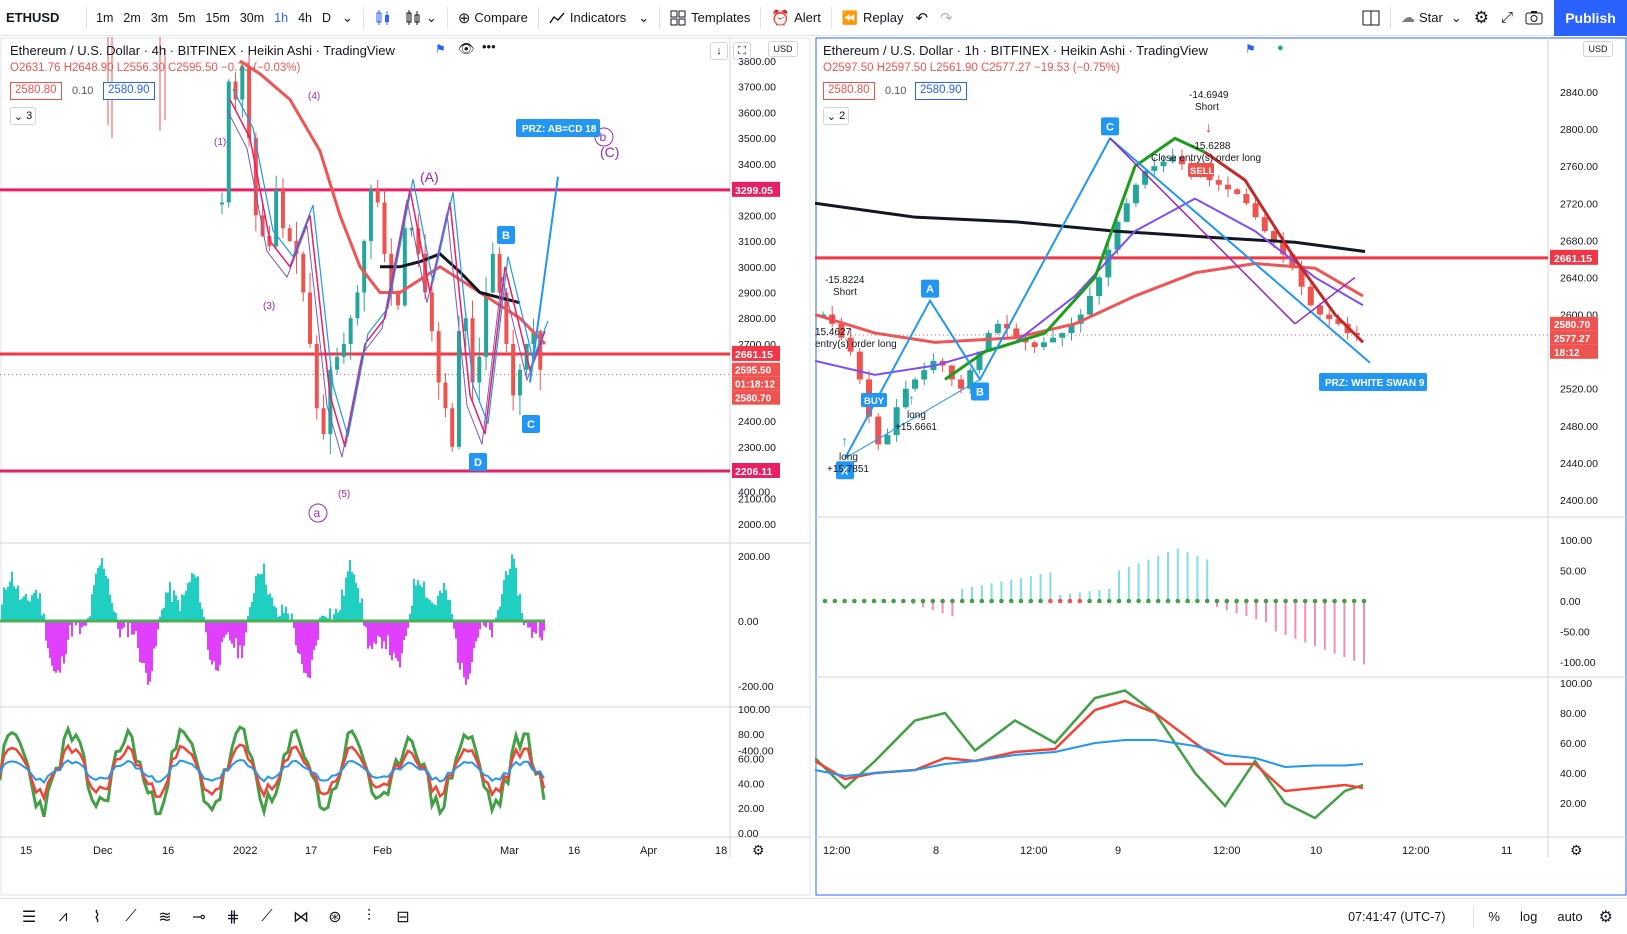  I want to click on layout-name-button: ☁ Star ⌄, so click(1431, 18).